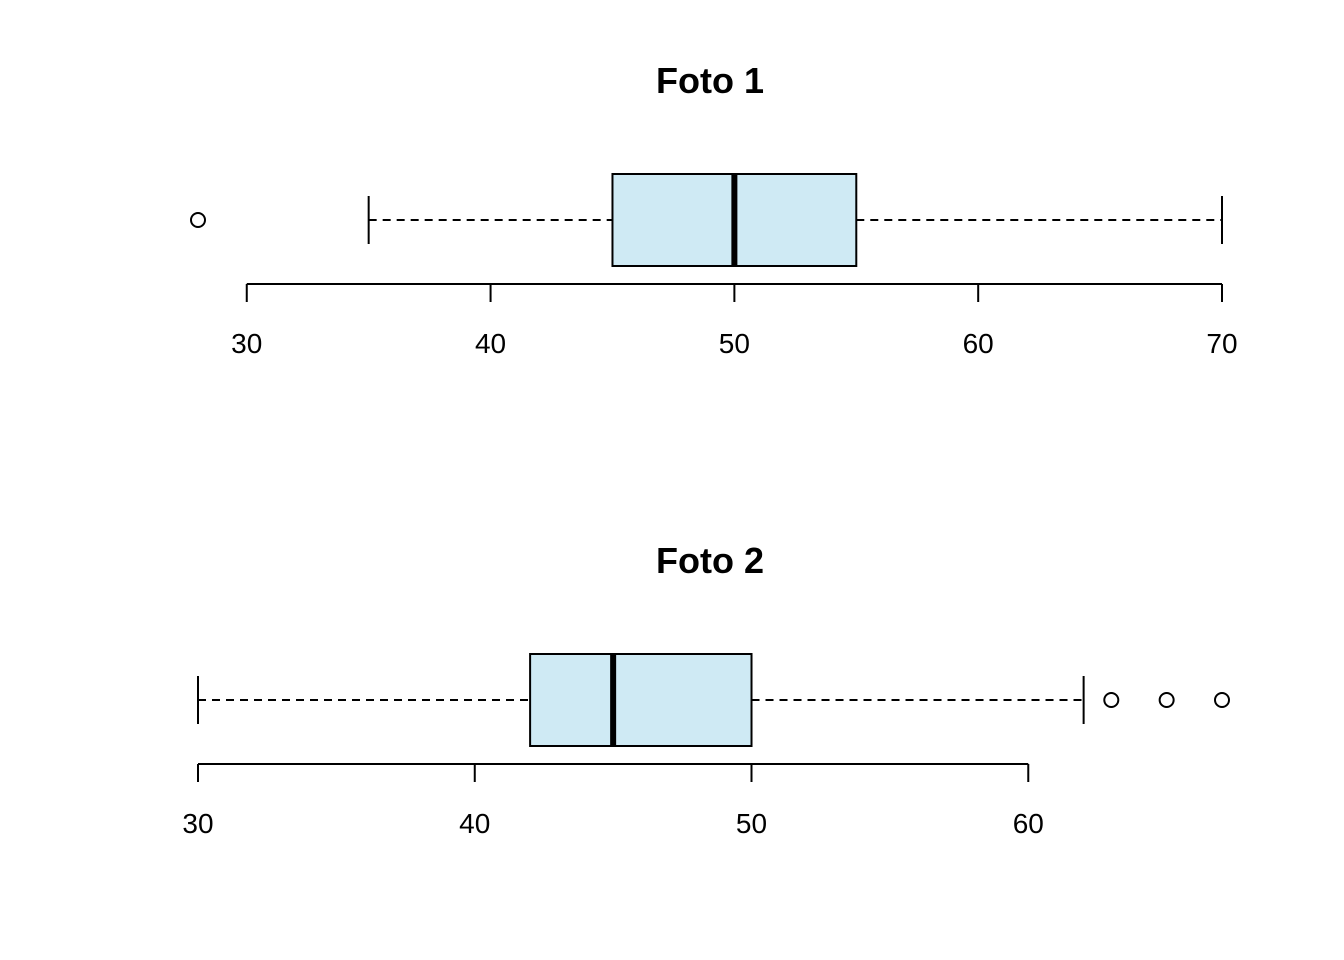 This screenshot has height=960, width=1344. I want to click on chart-title: Foto 1, so click(710, 80).